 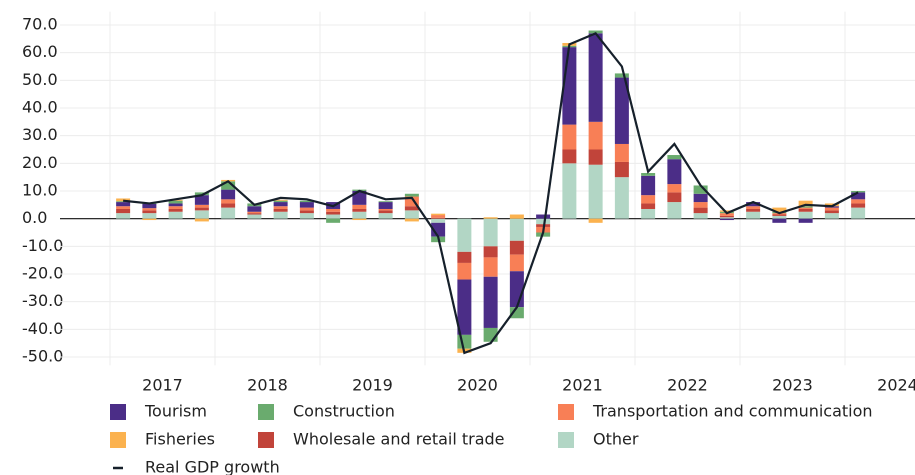 What do you see at coordinates (42, 273) in the screenshot?
I see `y-tick-label: -20.0` at bounding box center [42, 273].